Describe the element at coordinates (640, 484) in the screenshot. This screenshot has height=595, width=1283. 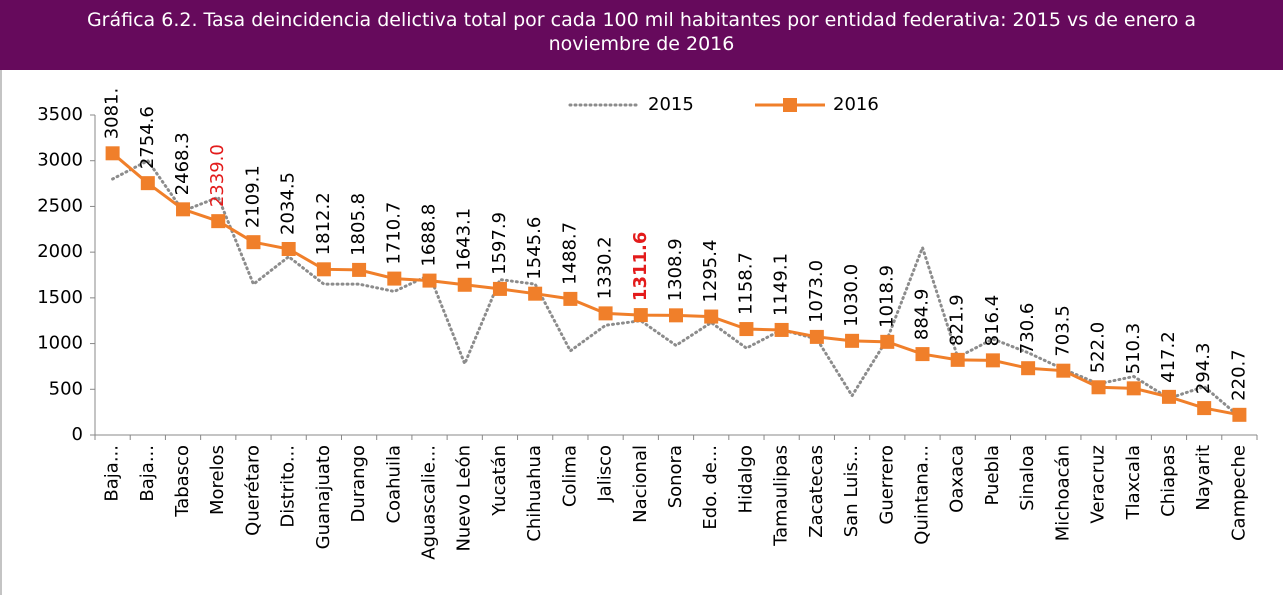
I see `x-tick-label: Nacional` at that location.